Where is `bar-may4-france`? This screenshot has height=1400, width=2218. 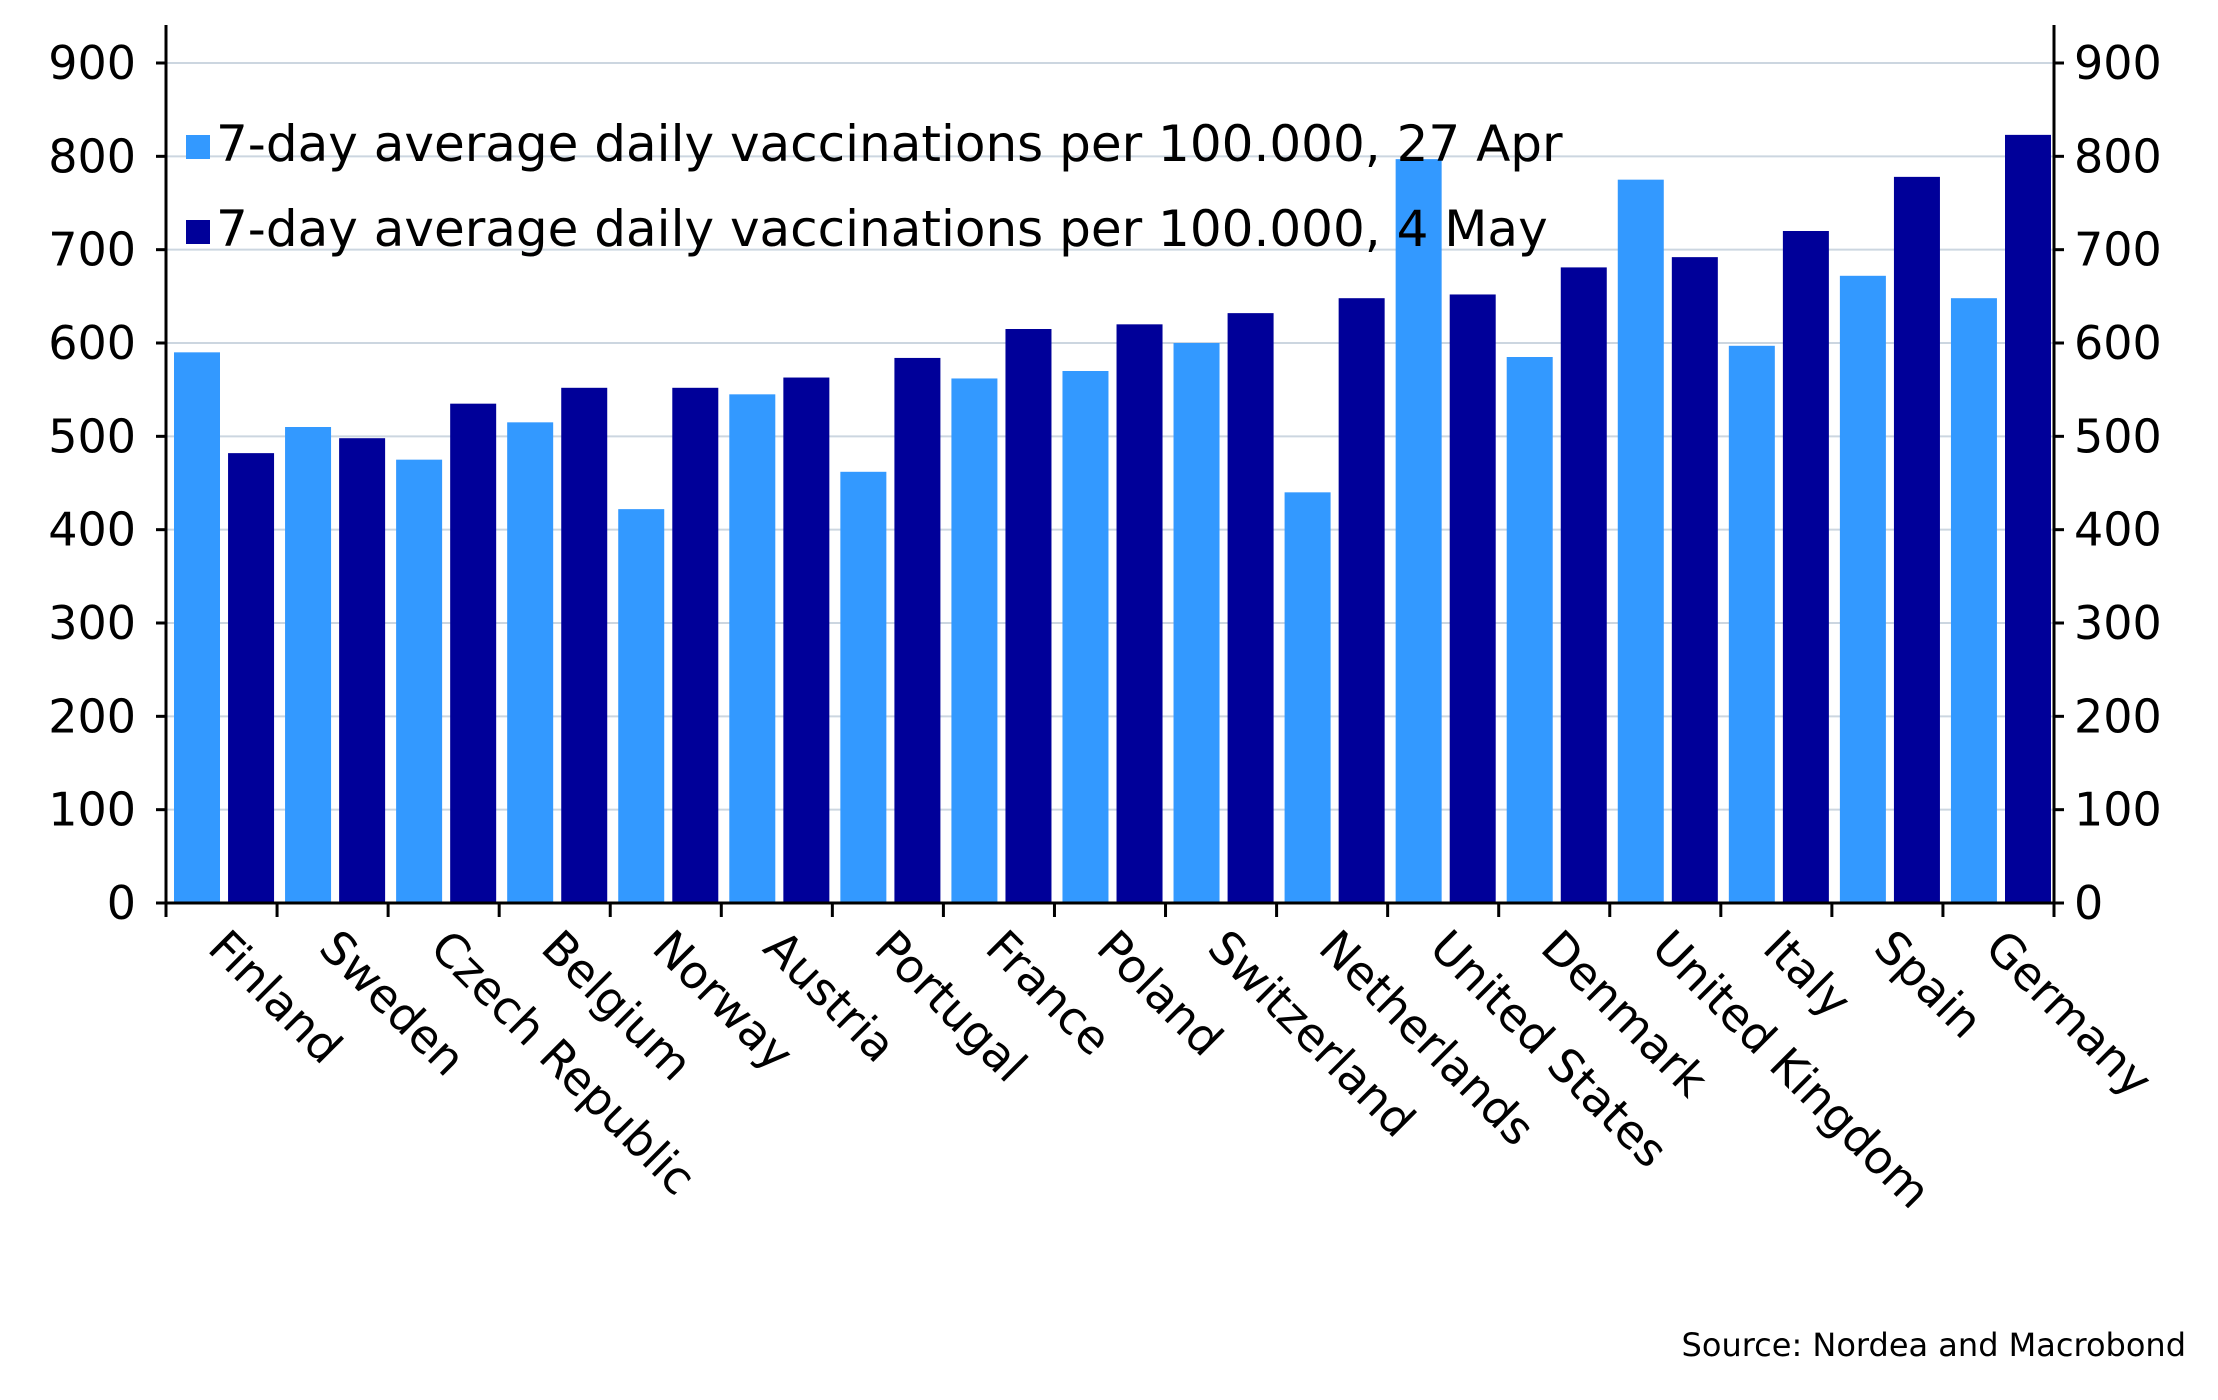 bar-may4-france is located at coordinates (1028, 616).